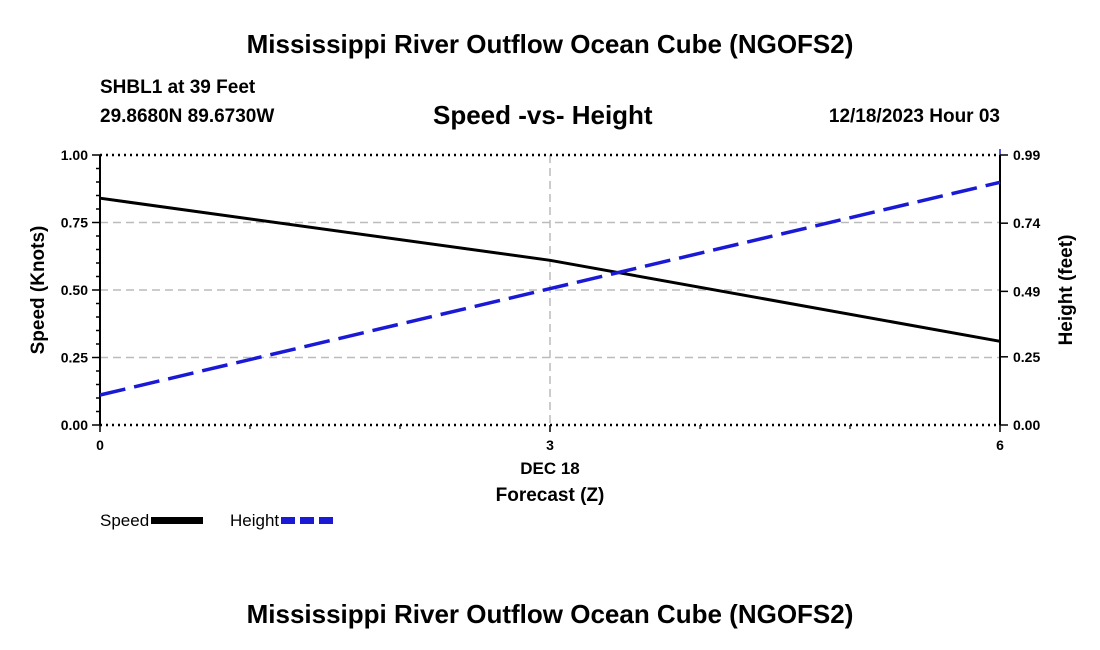 Image resolution: width=1100 pixels, height=650 pixels. I want to click on x-date-label: DEC 18, so click(550, 468).